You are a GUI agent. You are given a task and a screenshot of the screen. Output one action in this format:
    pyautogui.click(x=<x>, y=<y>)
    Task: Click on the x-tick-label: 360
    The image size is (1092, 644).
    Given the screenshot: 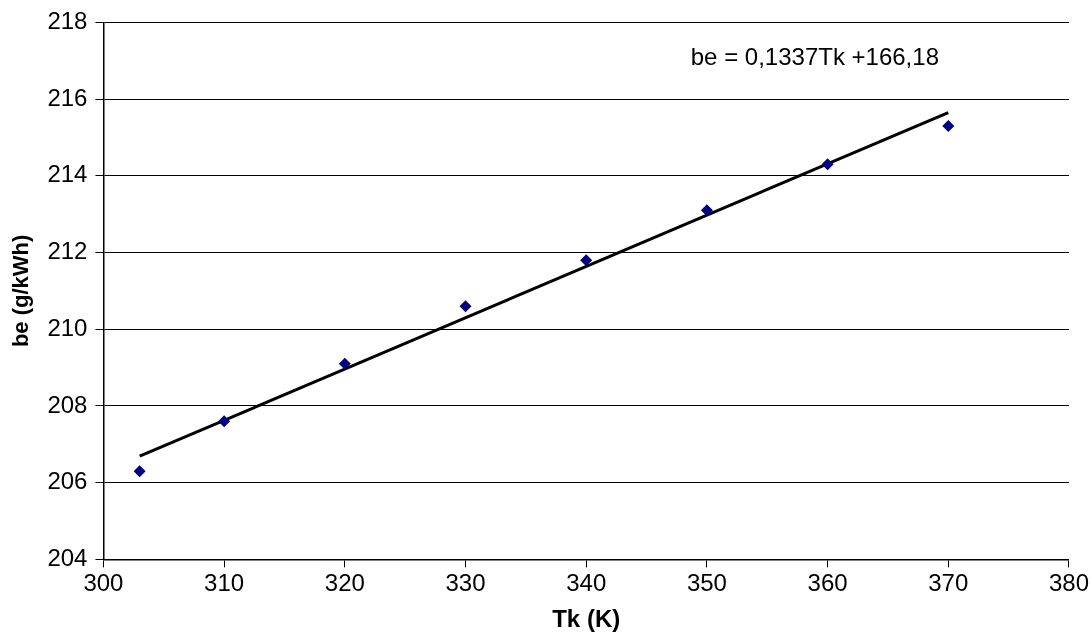 What is the action you would take?
    pyautogui.click(x=827, y=583)
    